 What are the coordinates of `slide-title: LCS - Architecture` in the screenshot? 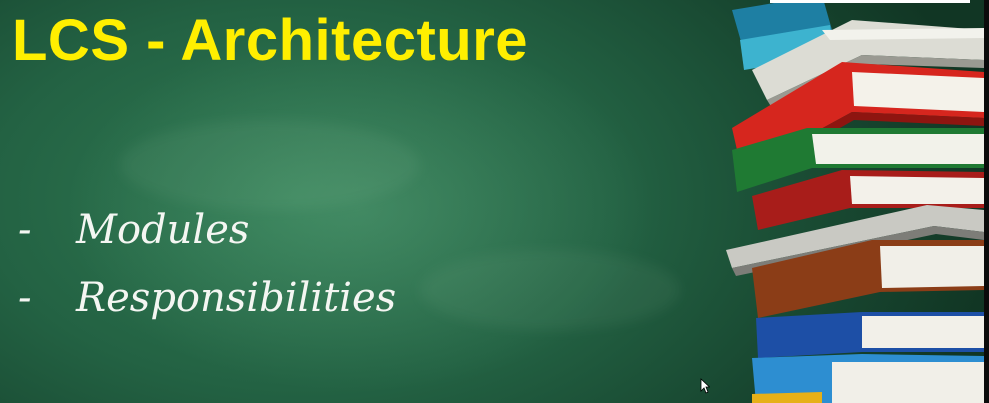 It's located at (270, 40).